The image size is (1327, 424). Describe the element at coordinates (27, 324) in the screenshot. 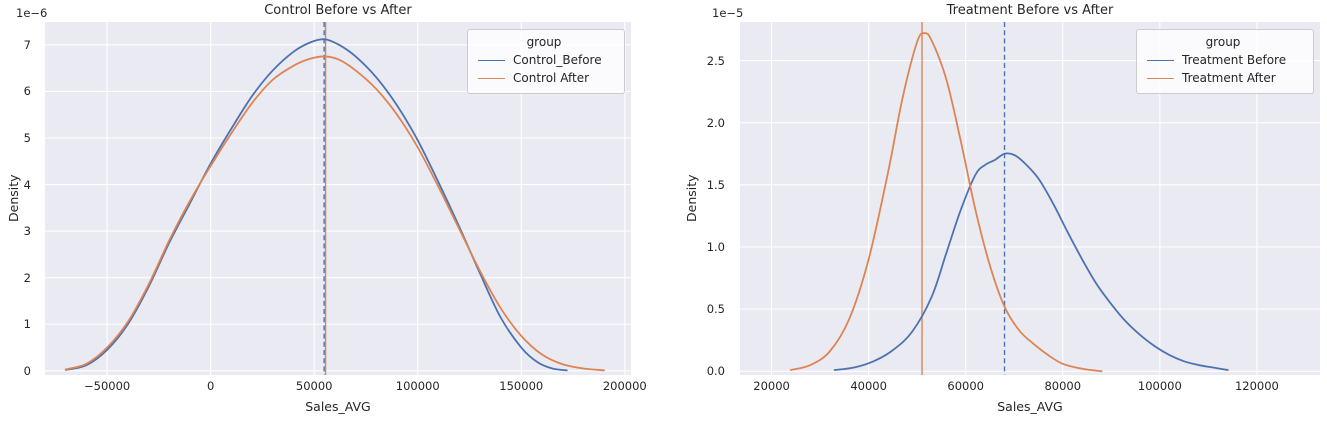

I see `y-tick-label: 1` at that location.